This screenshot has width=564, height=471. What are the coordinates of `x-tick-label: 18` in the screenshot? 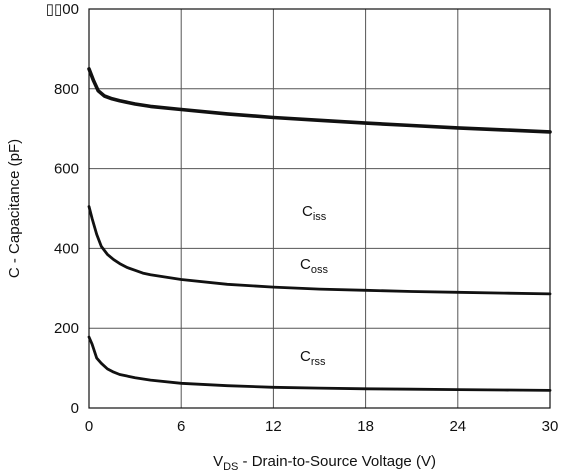 It's located at (365, 426).